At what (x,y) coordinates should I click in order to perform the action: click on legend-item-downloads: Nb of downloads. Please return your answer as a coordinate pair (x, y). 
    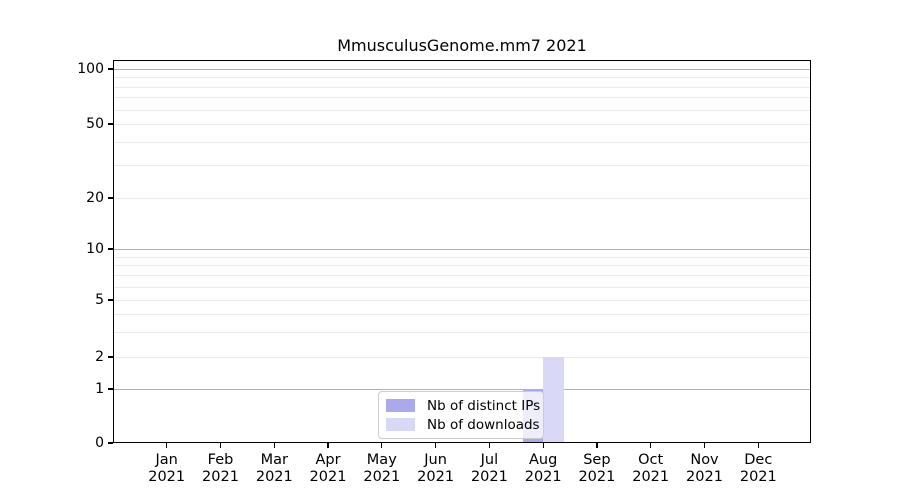
    Looking at the image, I should click on (463, 425).